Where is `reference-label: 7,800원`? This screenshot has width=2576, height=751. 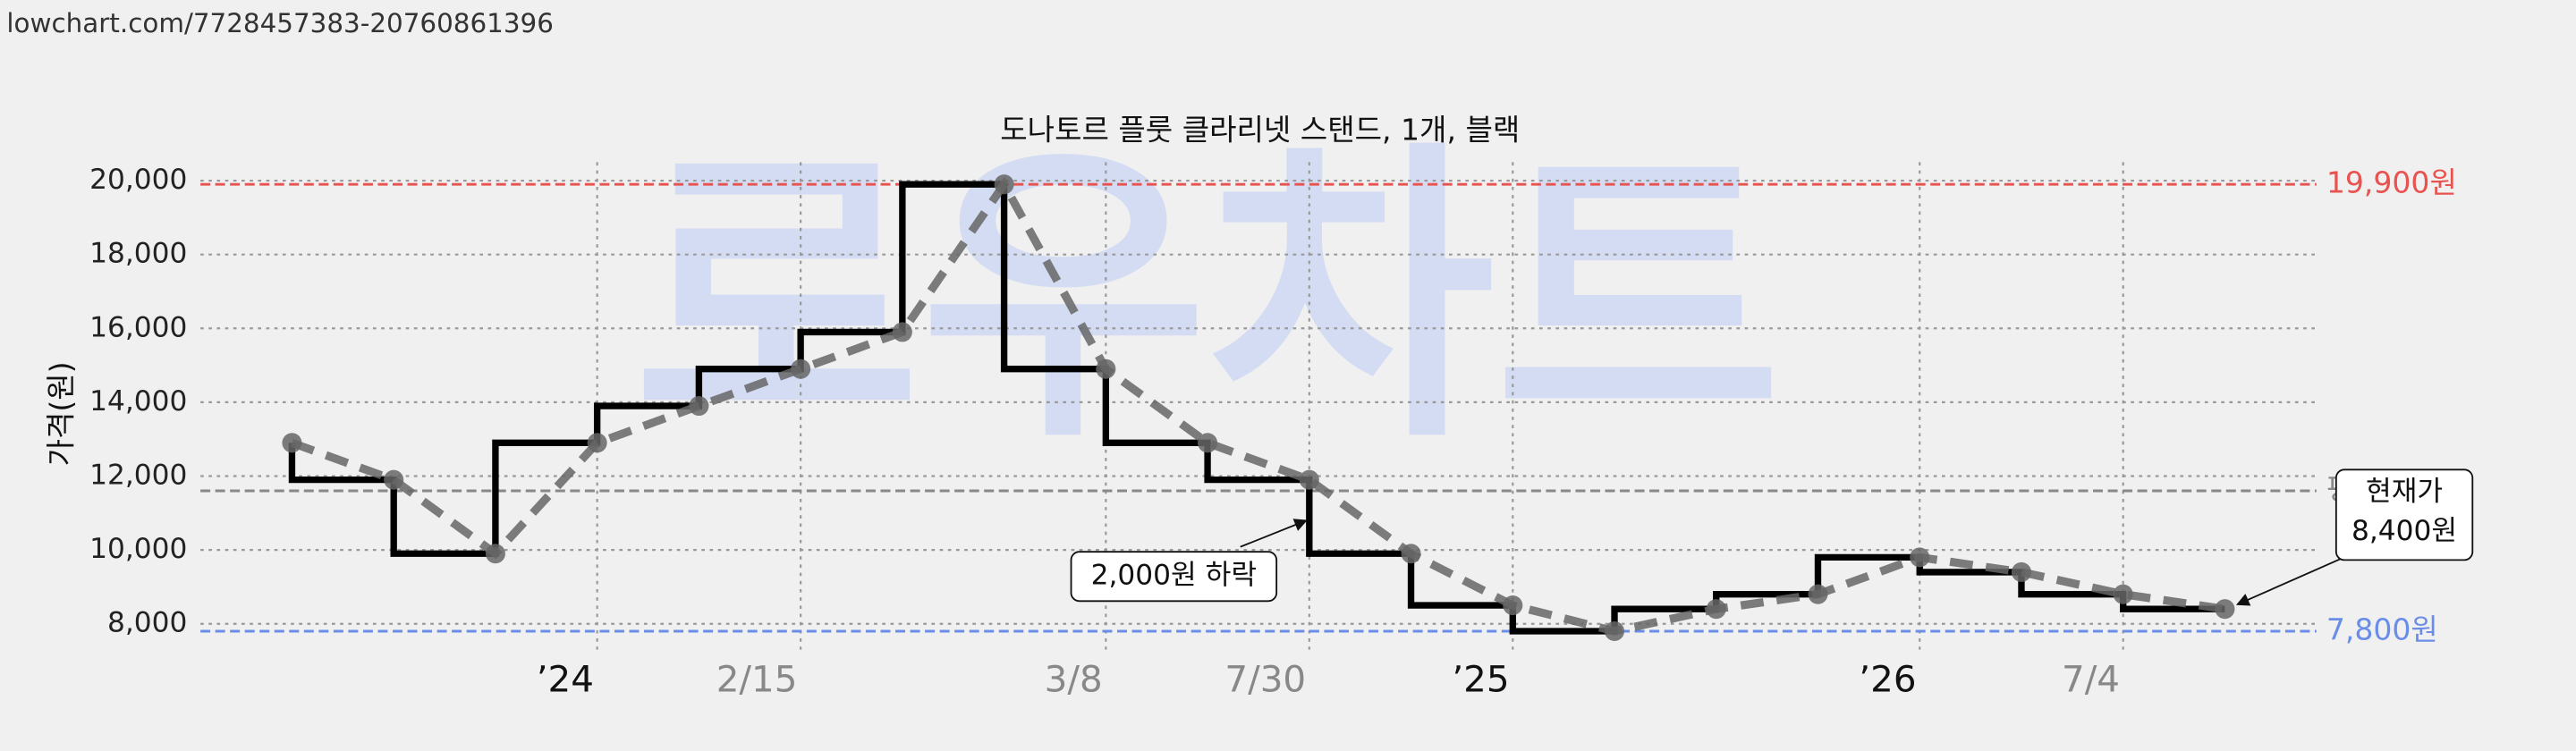 reference-label: 7,800원 is located at coordinates (2382, 629).